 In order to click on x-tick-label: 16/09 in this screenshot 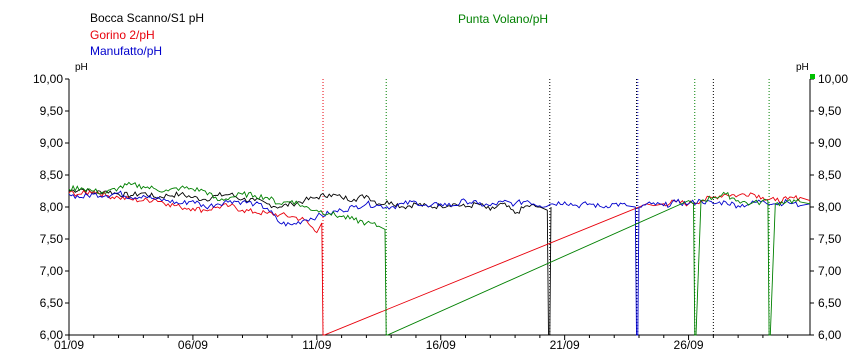, I will do `click(441, 345)`.